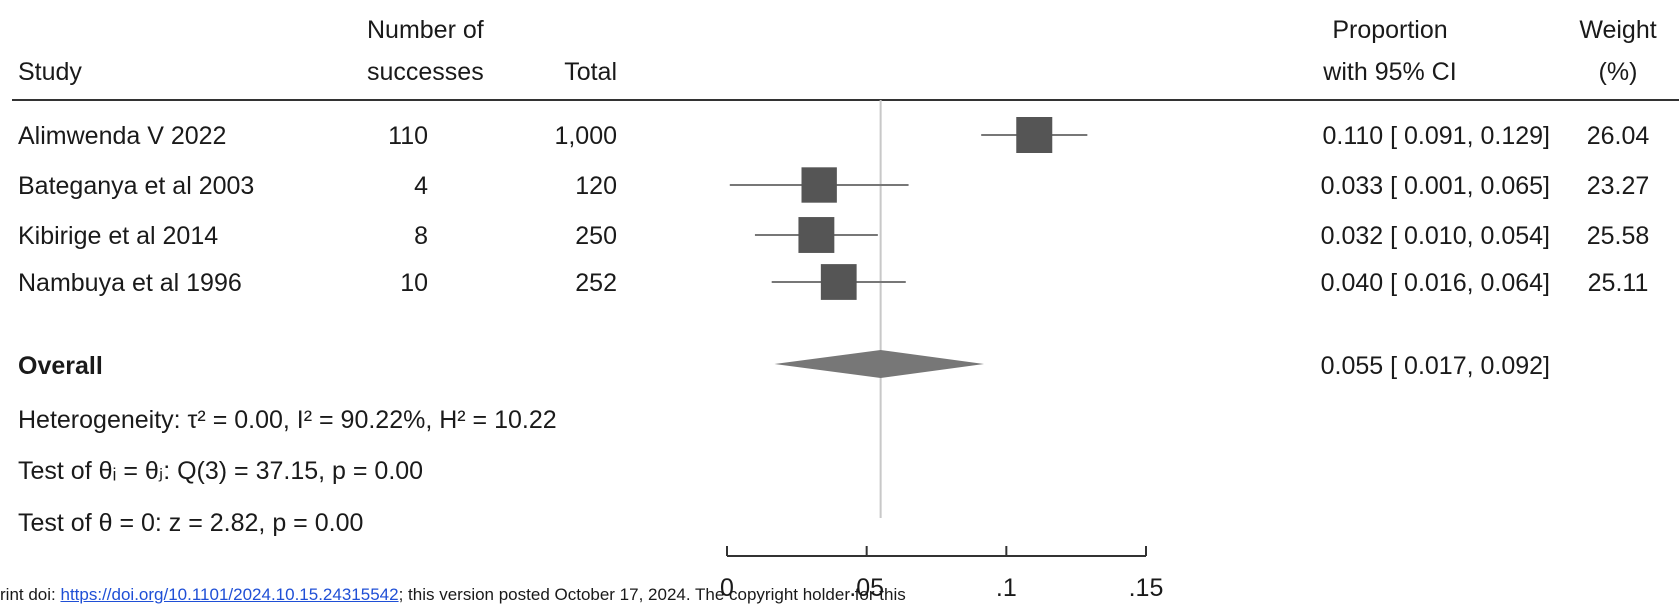  What do you see at coordinates (727, 588) in the screenshot?
I see `x-axis-tick-label: 0` at bounding box center [727, 588].